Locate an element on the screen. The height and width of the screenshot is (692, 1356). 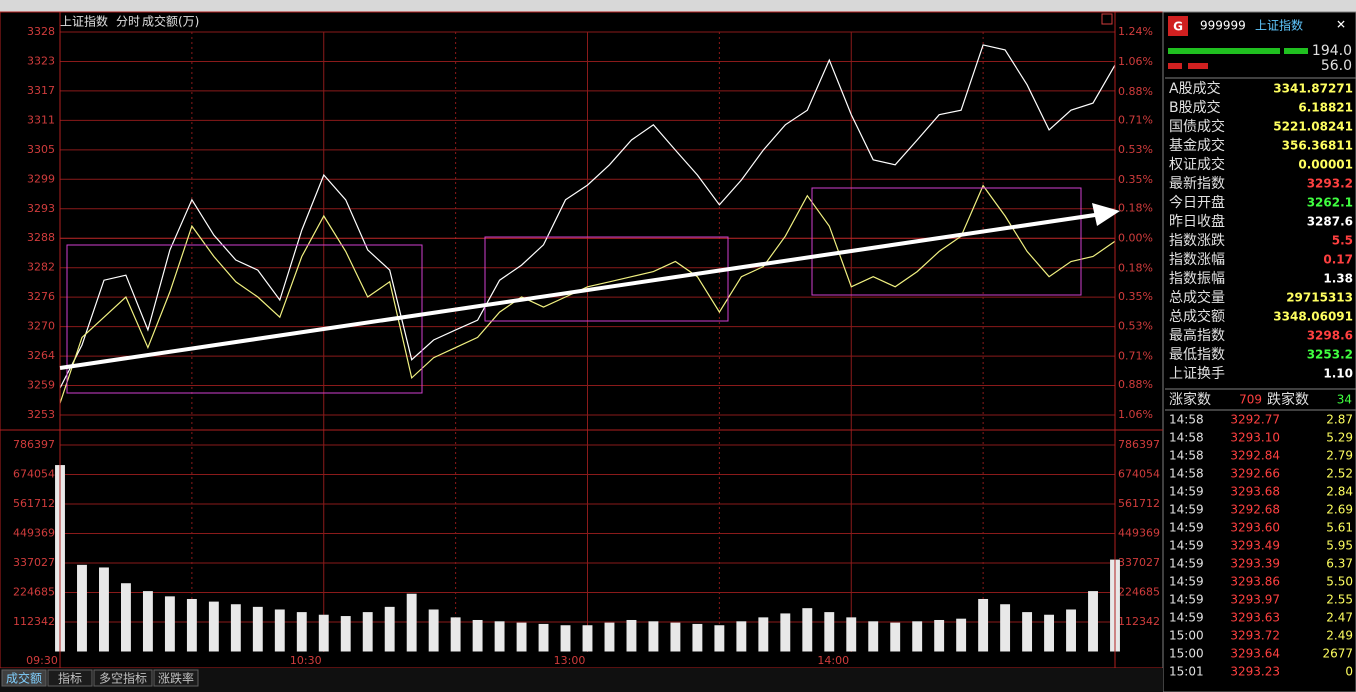
tick-volume: 5.29 is located at coordinates (1339, 438).